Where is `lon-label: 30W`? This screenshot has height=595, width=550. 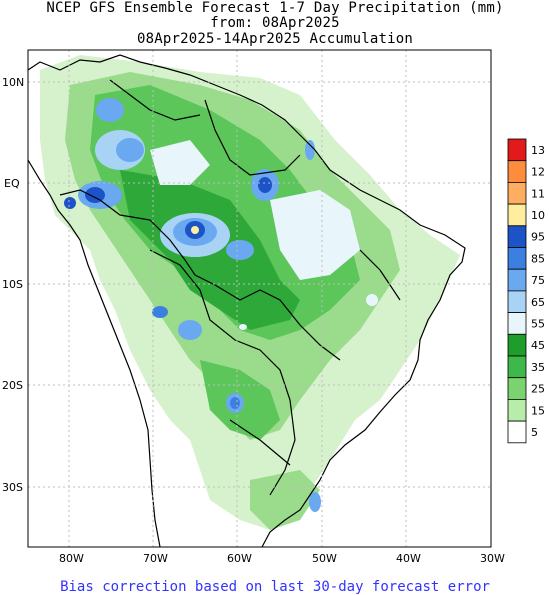
lon-label: 30W is located at coordinates (492, 558).